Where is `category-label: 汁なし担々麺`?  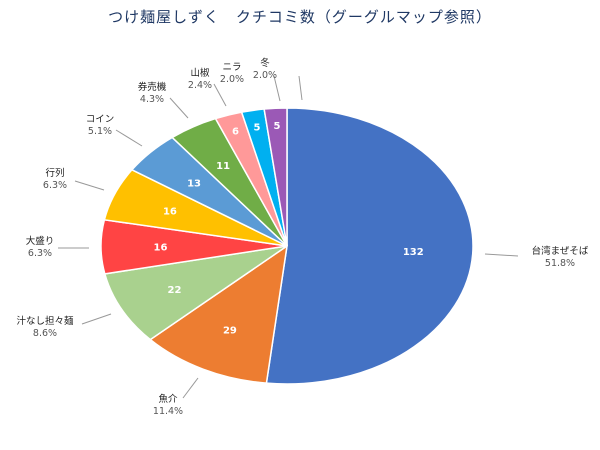 category-label: 汁なし担々麺 is located at coordinates (45, 321).